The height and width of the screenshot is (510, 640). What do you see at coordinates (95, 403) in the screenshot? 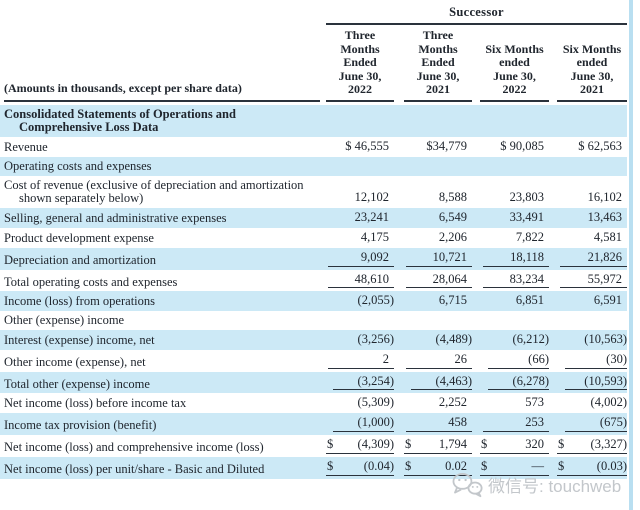
I see `row-label: Net income (loss) before income tax` at bounding box center [95, 403].